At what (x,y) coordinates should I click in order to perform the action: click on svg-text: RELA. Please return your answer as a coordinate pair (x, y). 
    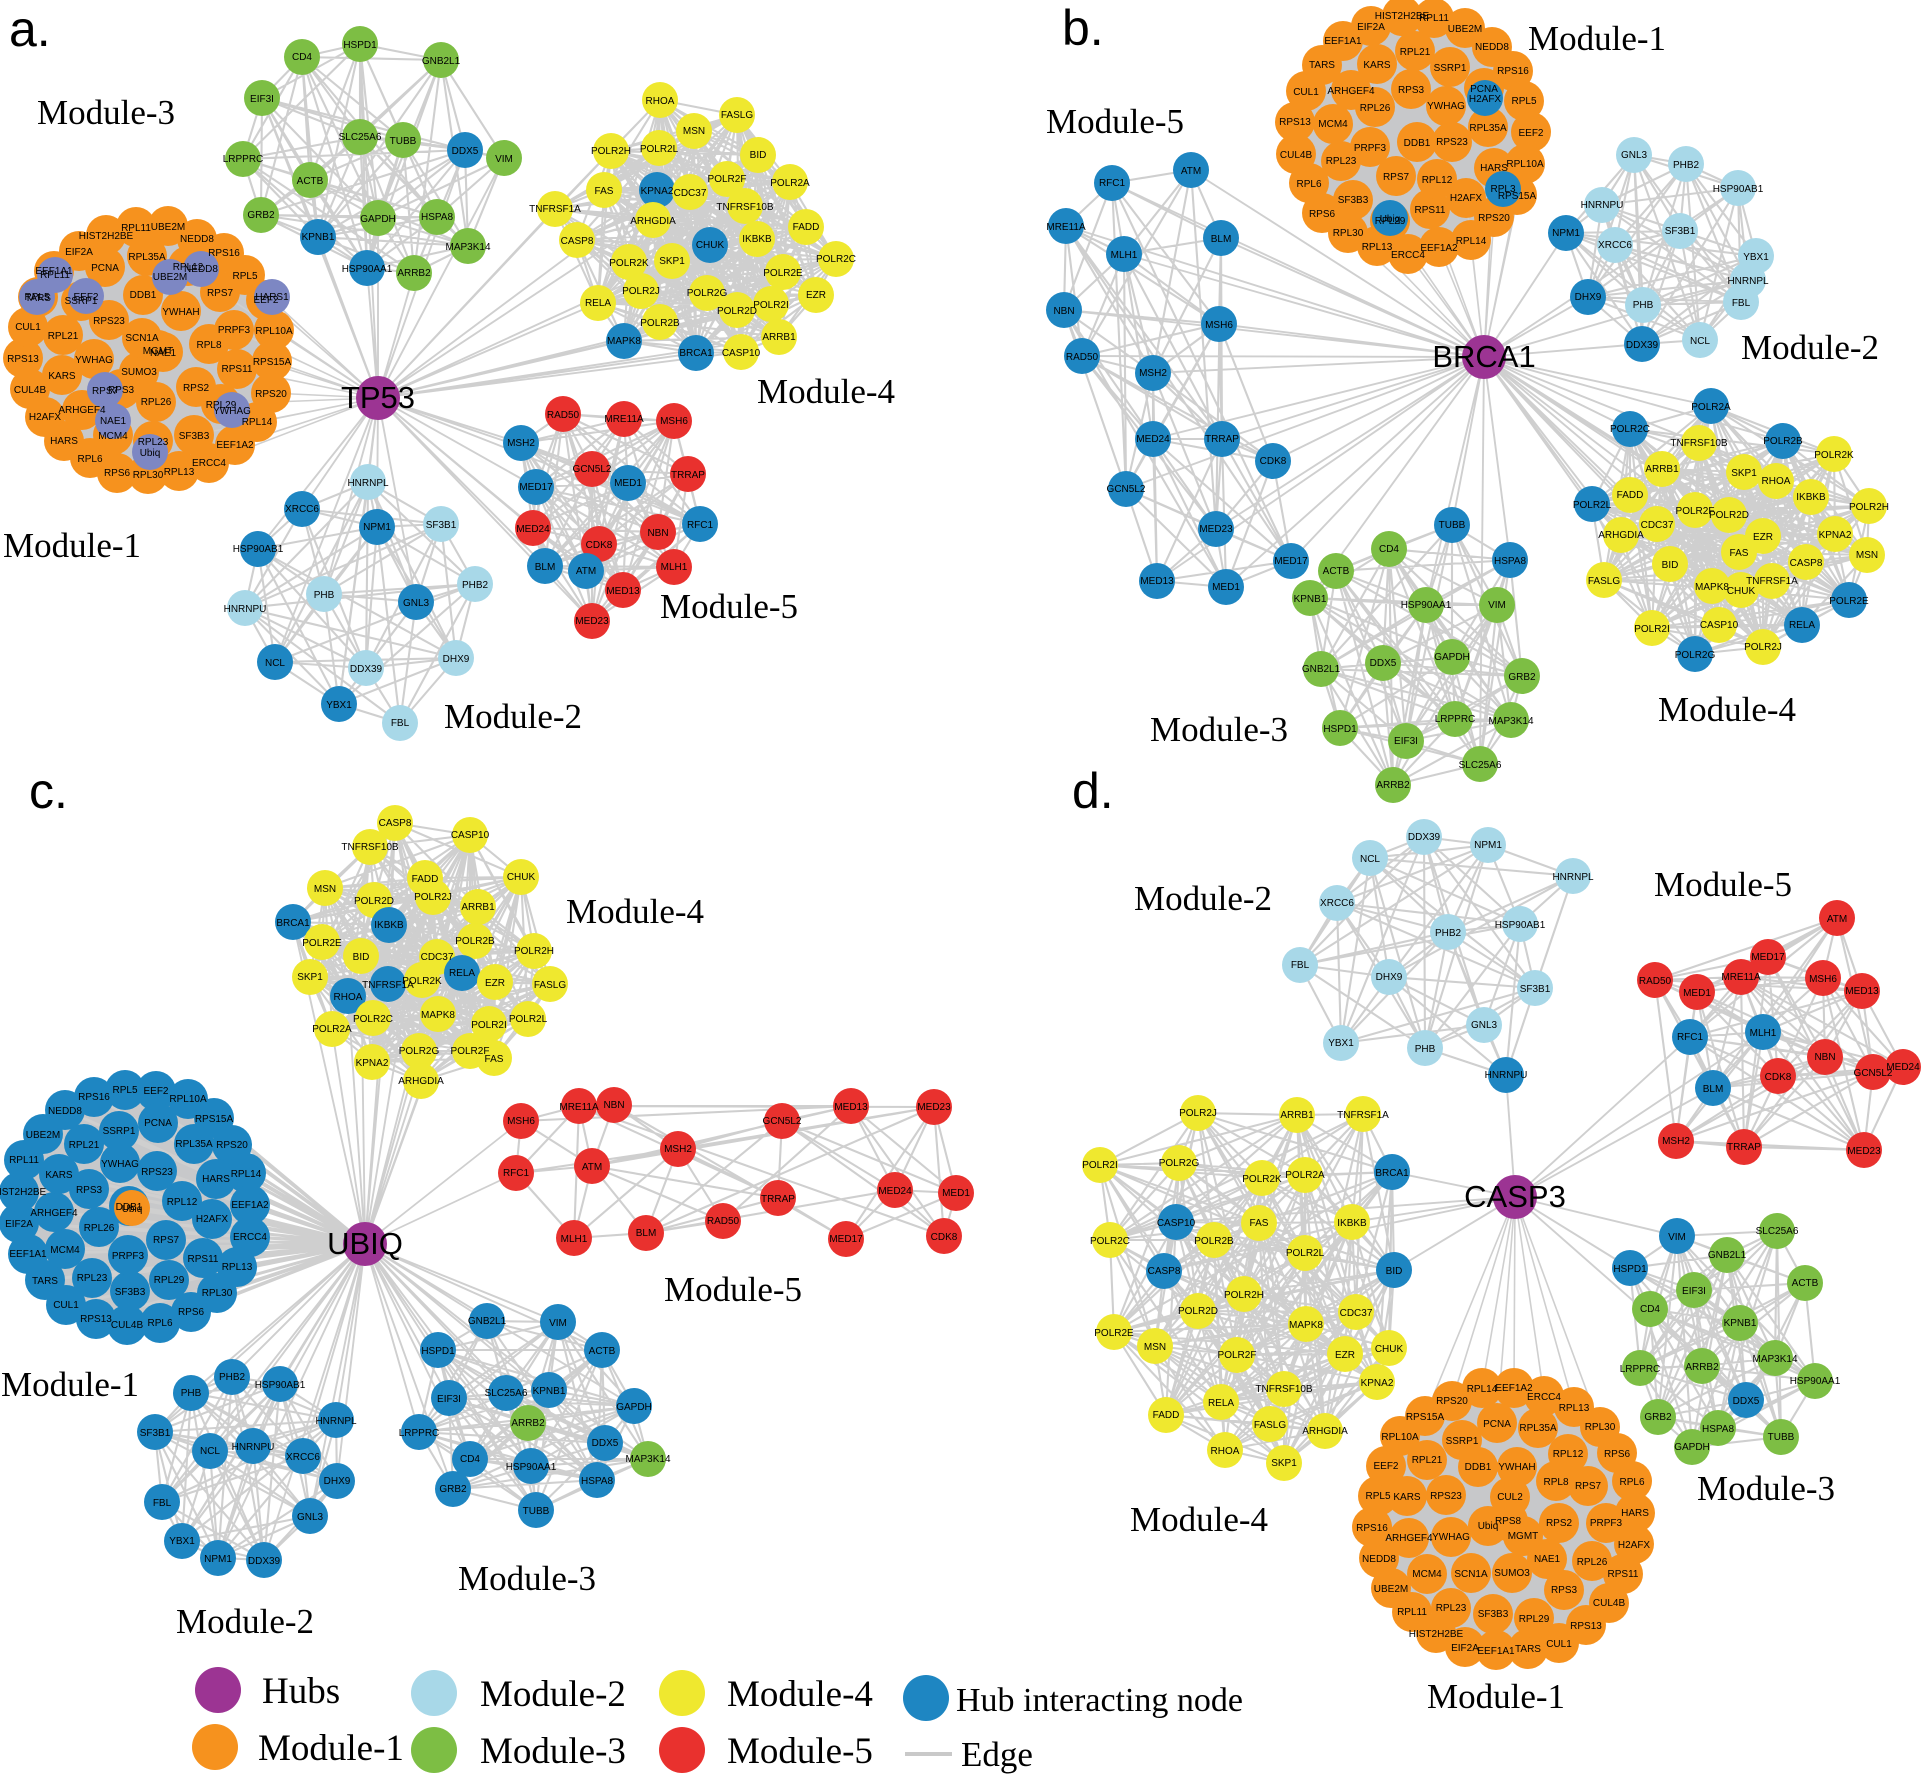
    Looking at the image, I should click on (1221, 1403).